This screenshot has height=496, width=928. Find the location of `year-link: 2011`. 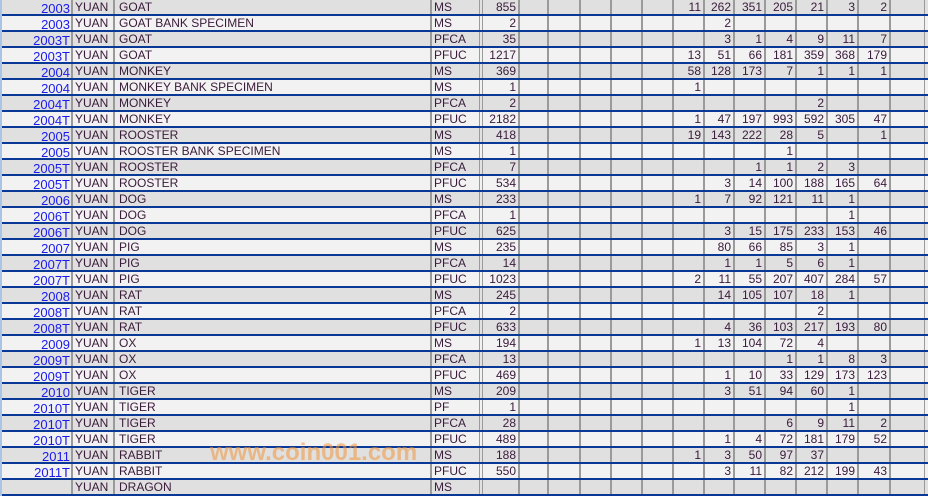

year-link: 2011 is located at coordinates (37, 455).